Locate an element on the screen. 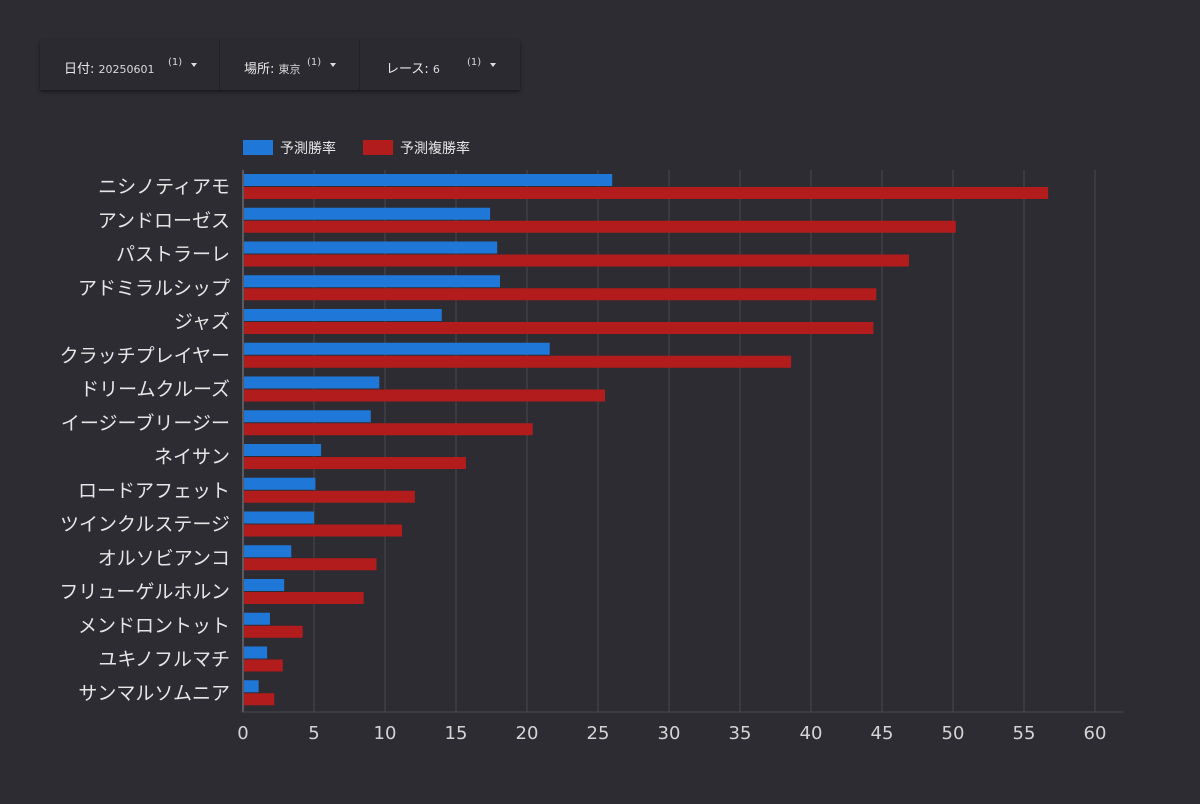  category-label: アンドローゼス is located at coordinates (164, 221).